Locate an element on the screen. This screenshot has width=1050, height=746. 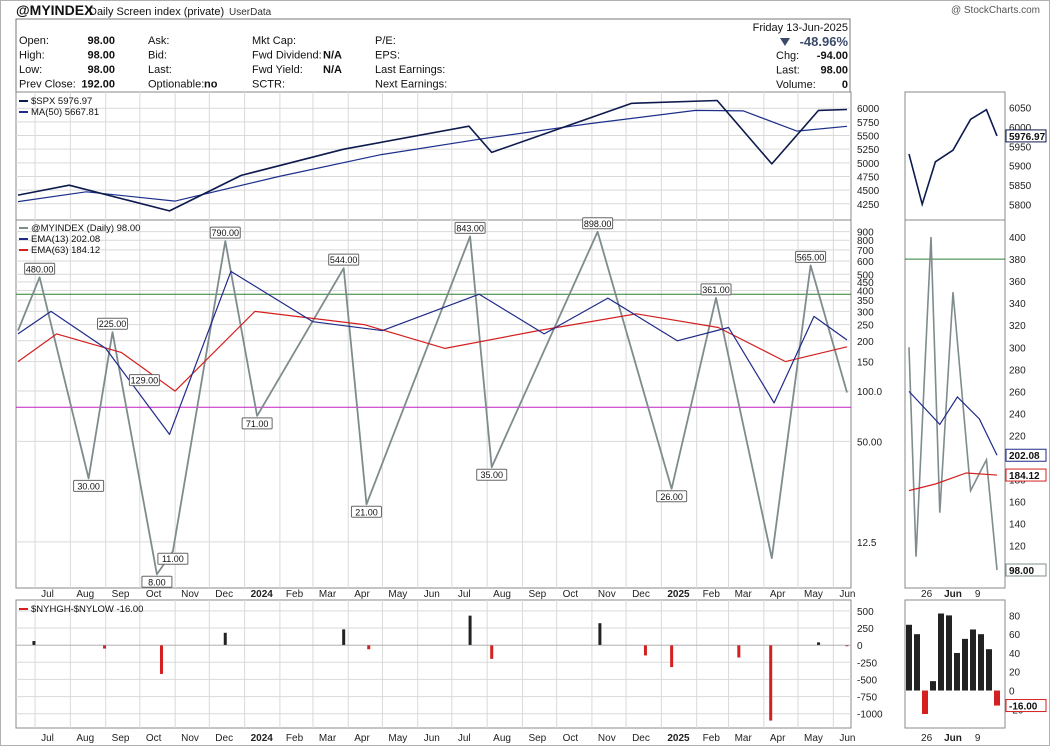
x-tick-label: Apr is located at coordinates (362, 594).